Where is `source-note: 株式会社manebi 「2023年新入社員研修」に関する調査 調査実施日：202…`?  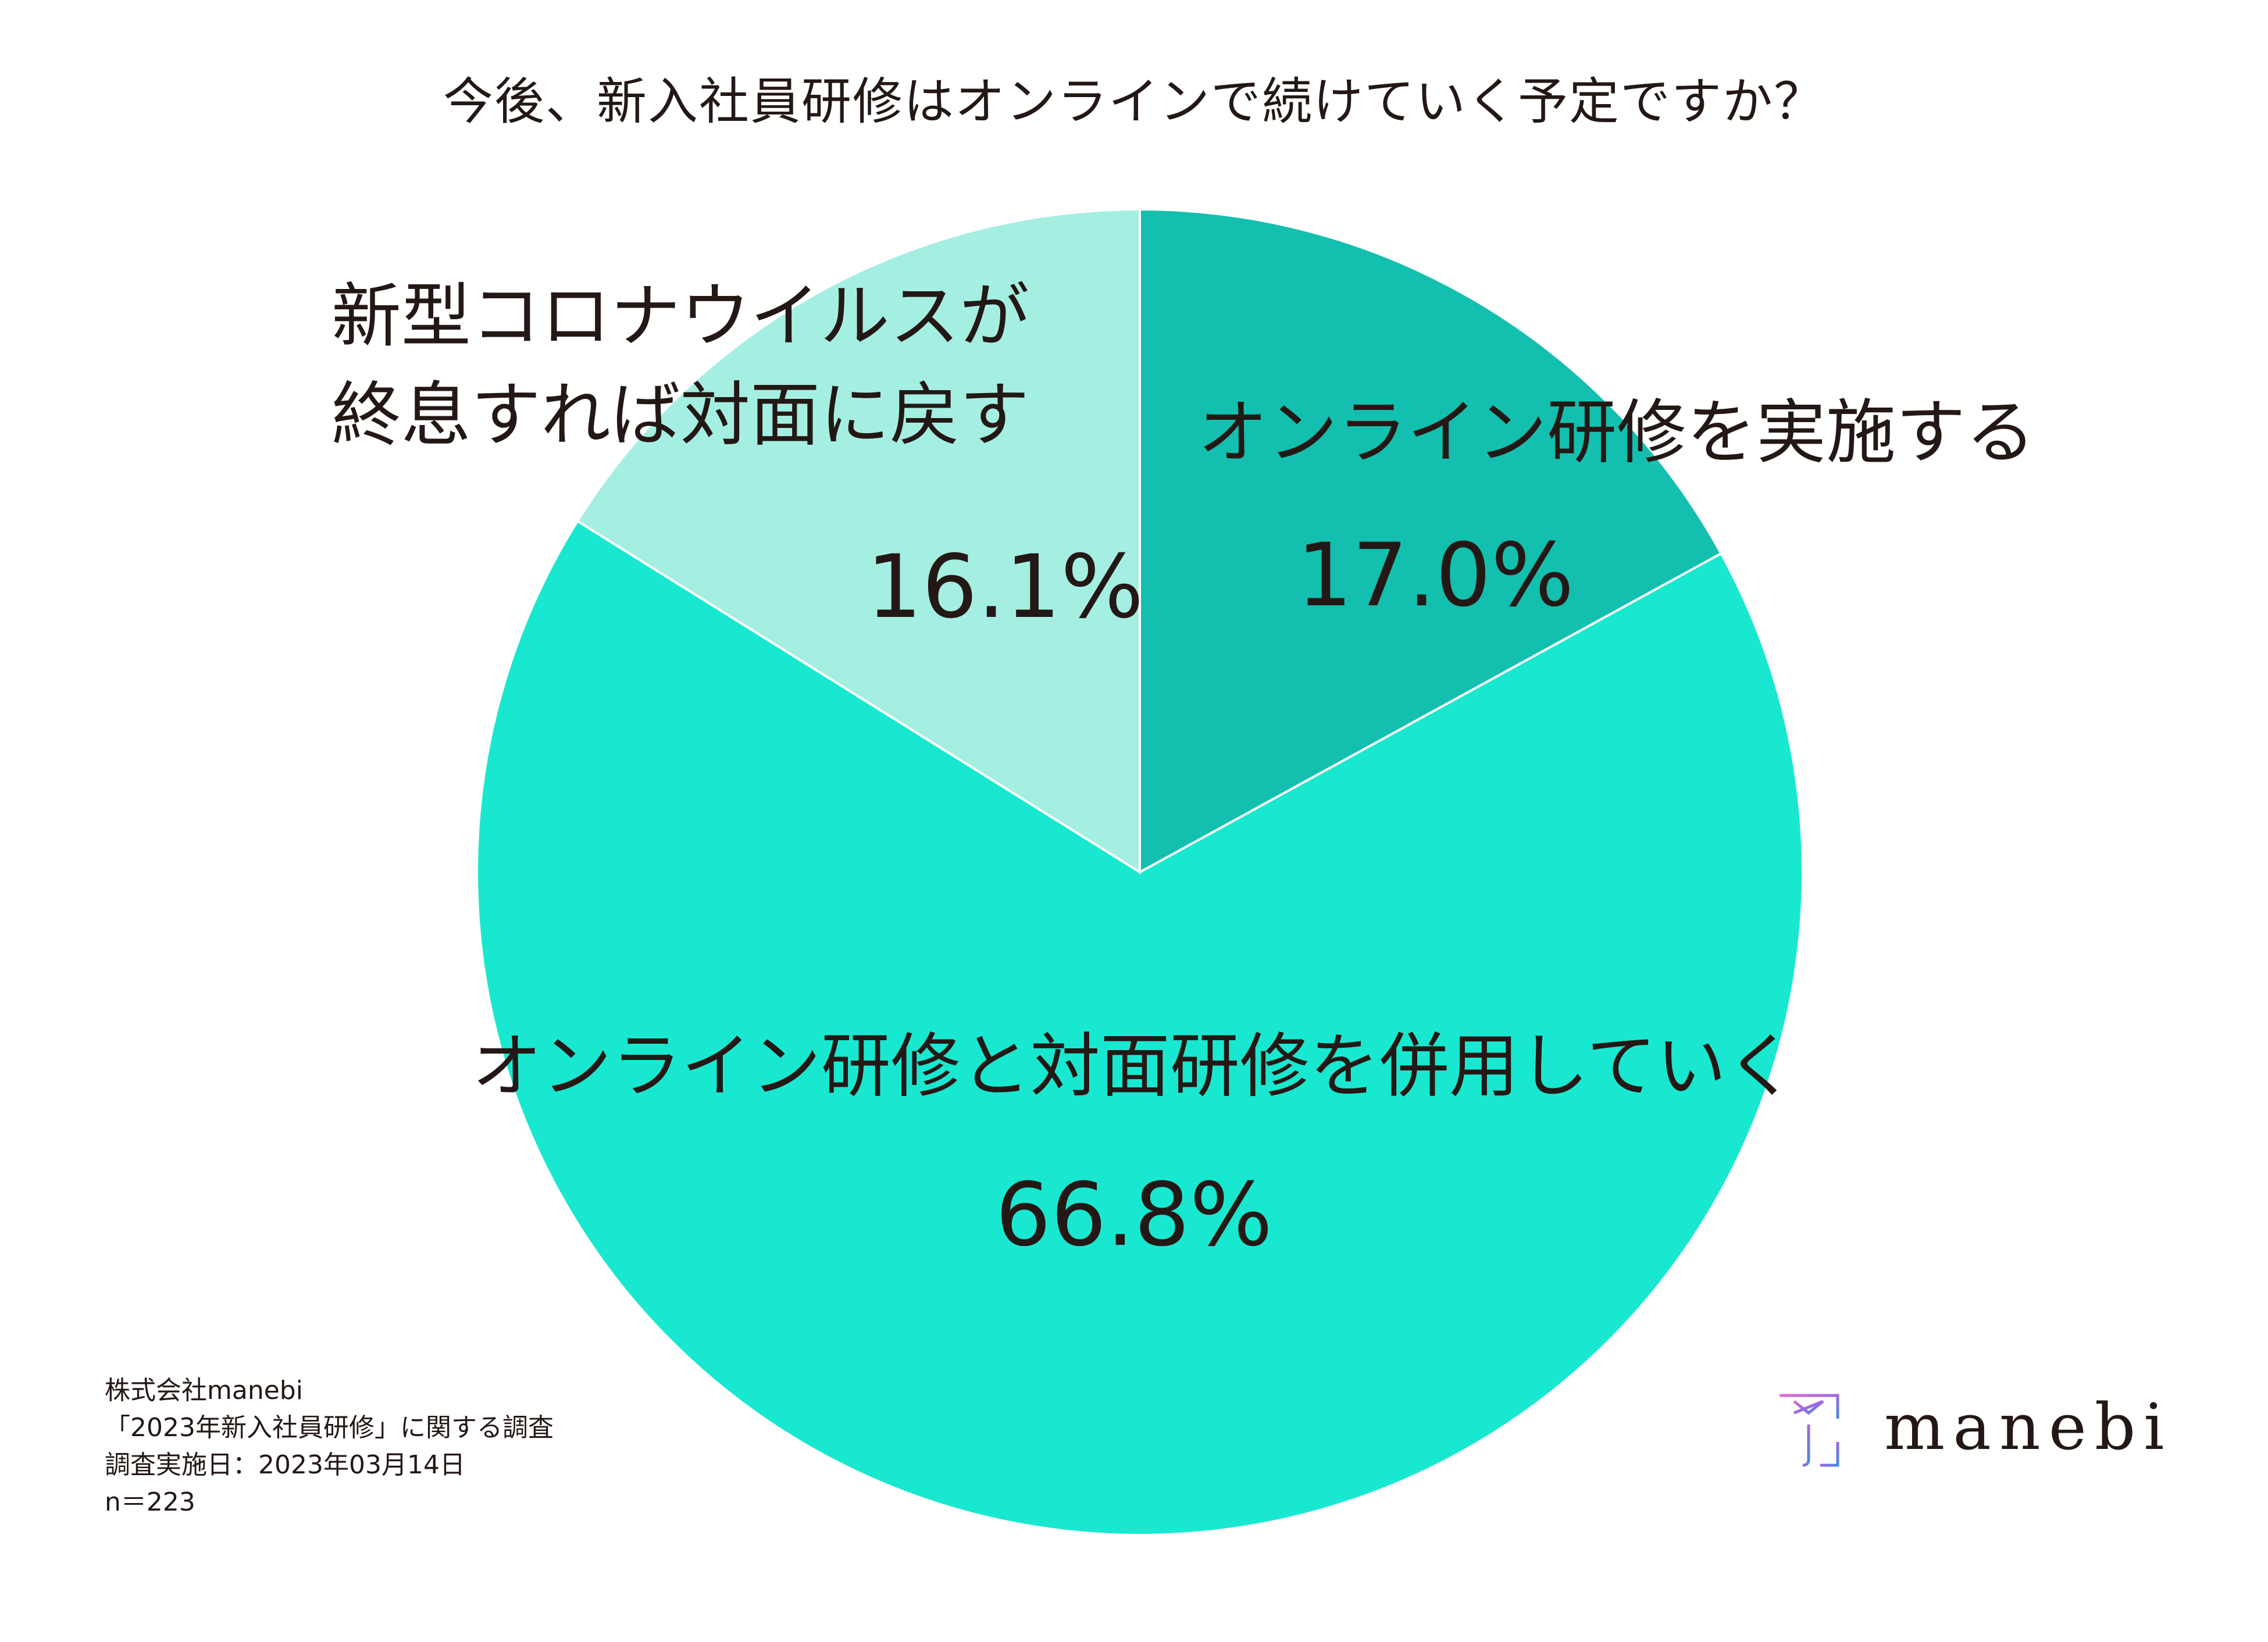
source-note: 株式会社manebi 「2023年新入社員研修」に関する調査 調査実施日：202… is located at coordinates (329, 1446).